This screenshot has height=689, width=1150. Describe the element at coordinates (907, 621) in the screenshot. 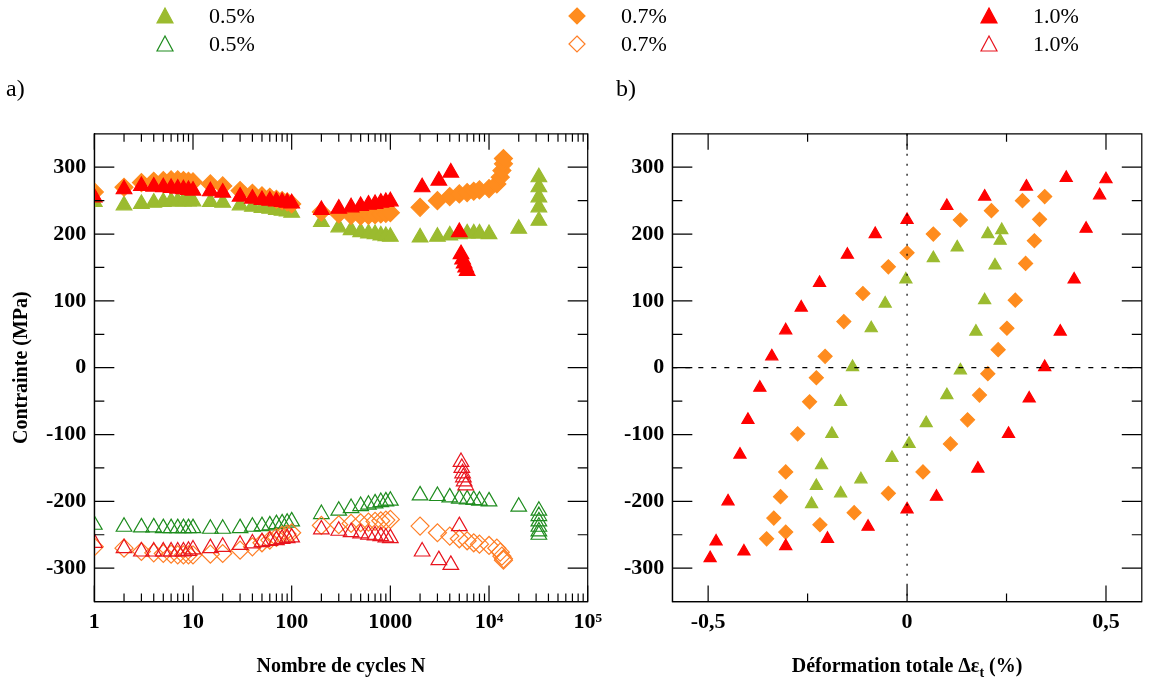

I see `x-tick-label: 0` at that location.